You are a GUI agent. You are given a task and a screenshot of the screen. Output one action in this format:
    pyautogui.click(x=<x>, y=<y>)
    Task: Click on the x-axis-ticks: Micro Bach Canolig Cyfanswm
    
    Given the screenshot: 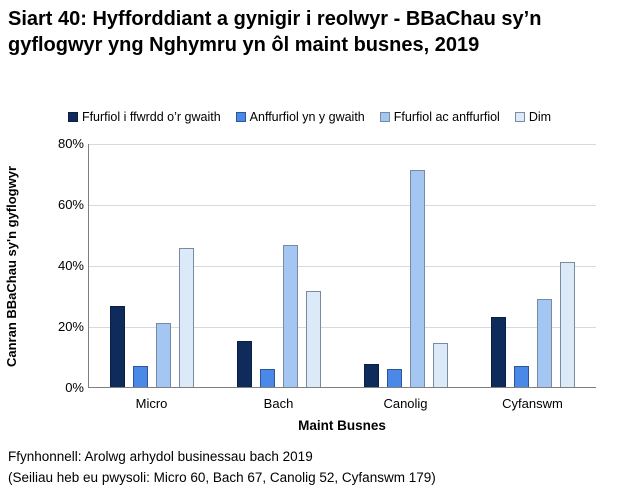 What is the action you would take?
    pyautogui.click(x=342, y=403)
    